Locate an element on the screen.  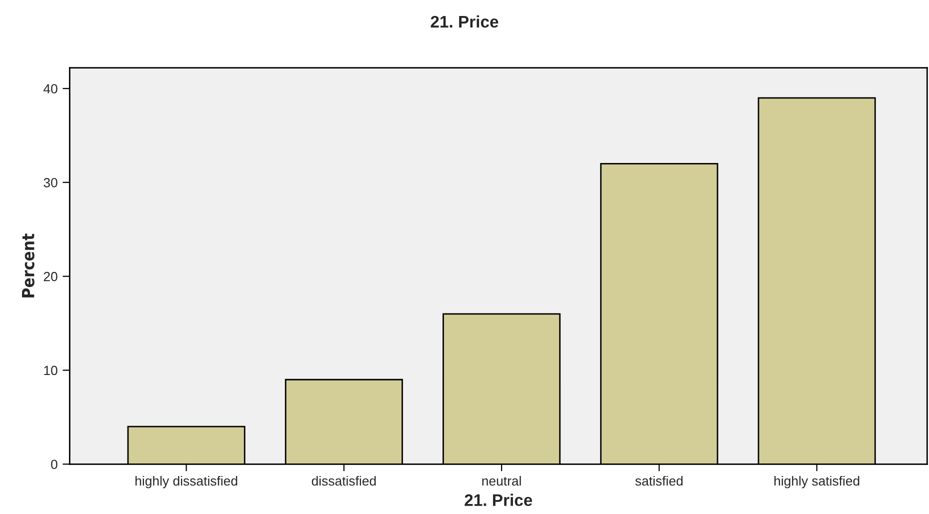
x-axis-title: 21. Price is located at coordinates (498, 500).